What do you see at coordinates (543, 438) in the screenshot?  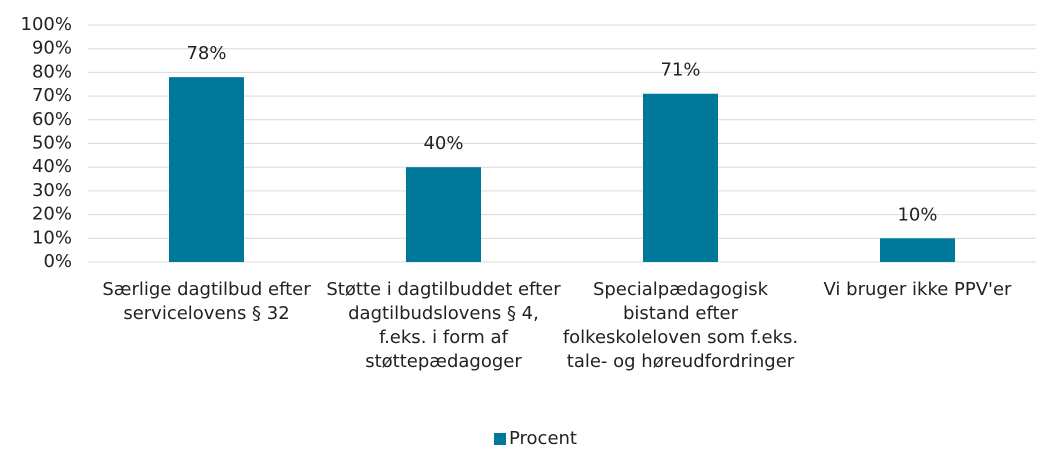 I see `legend-label: Procent` at bounding box center [543, 438].